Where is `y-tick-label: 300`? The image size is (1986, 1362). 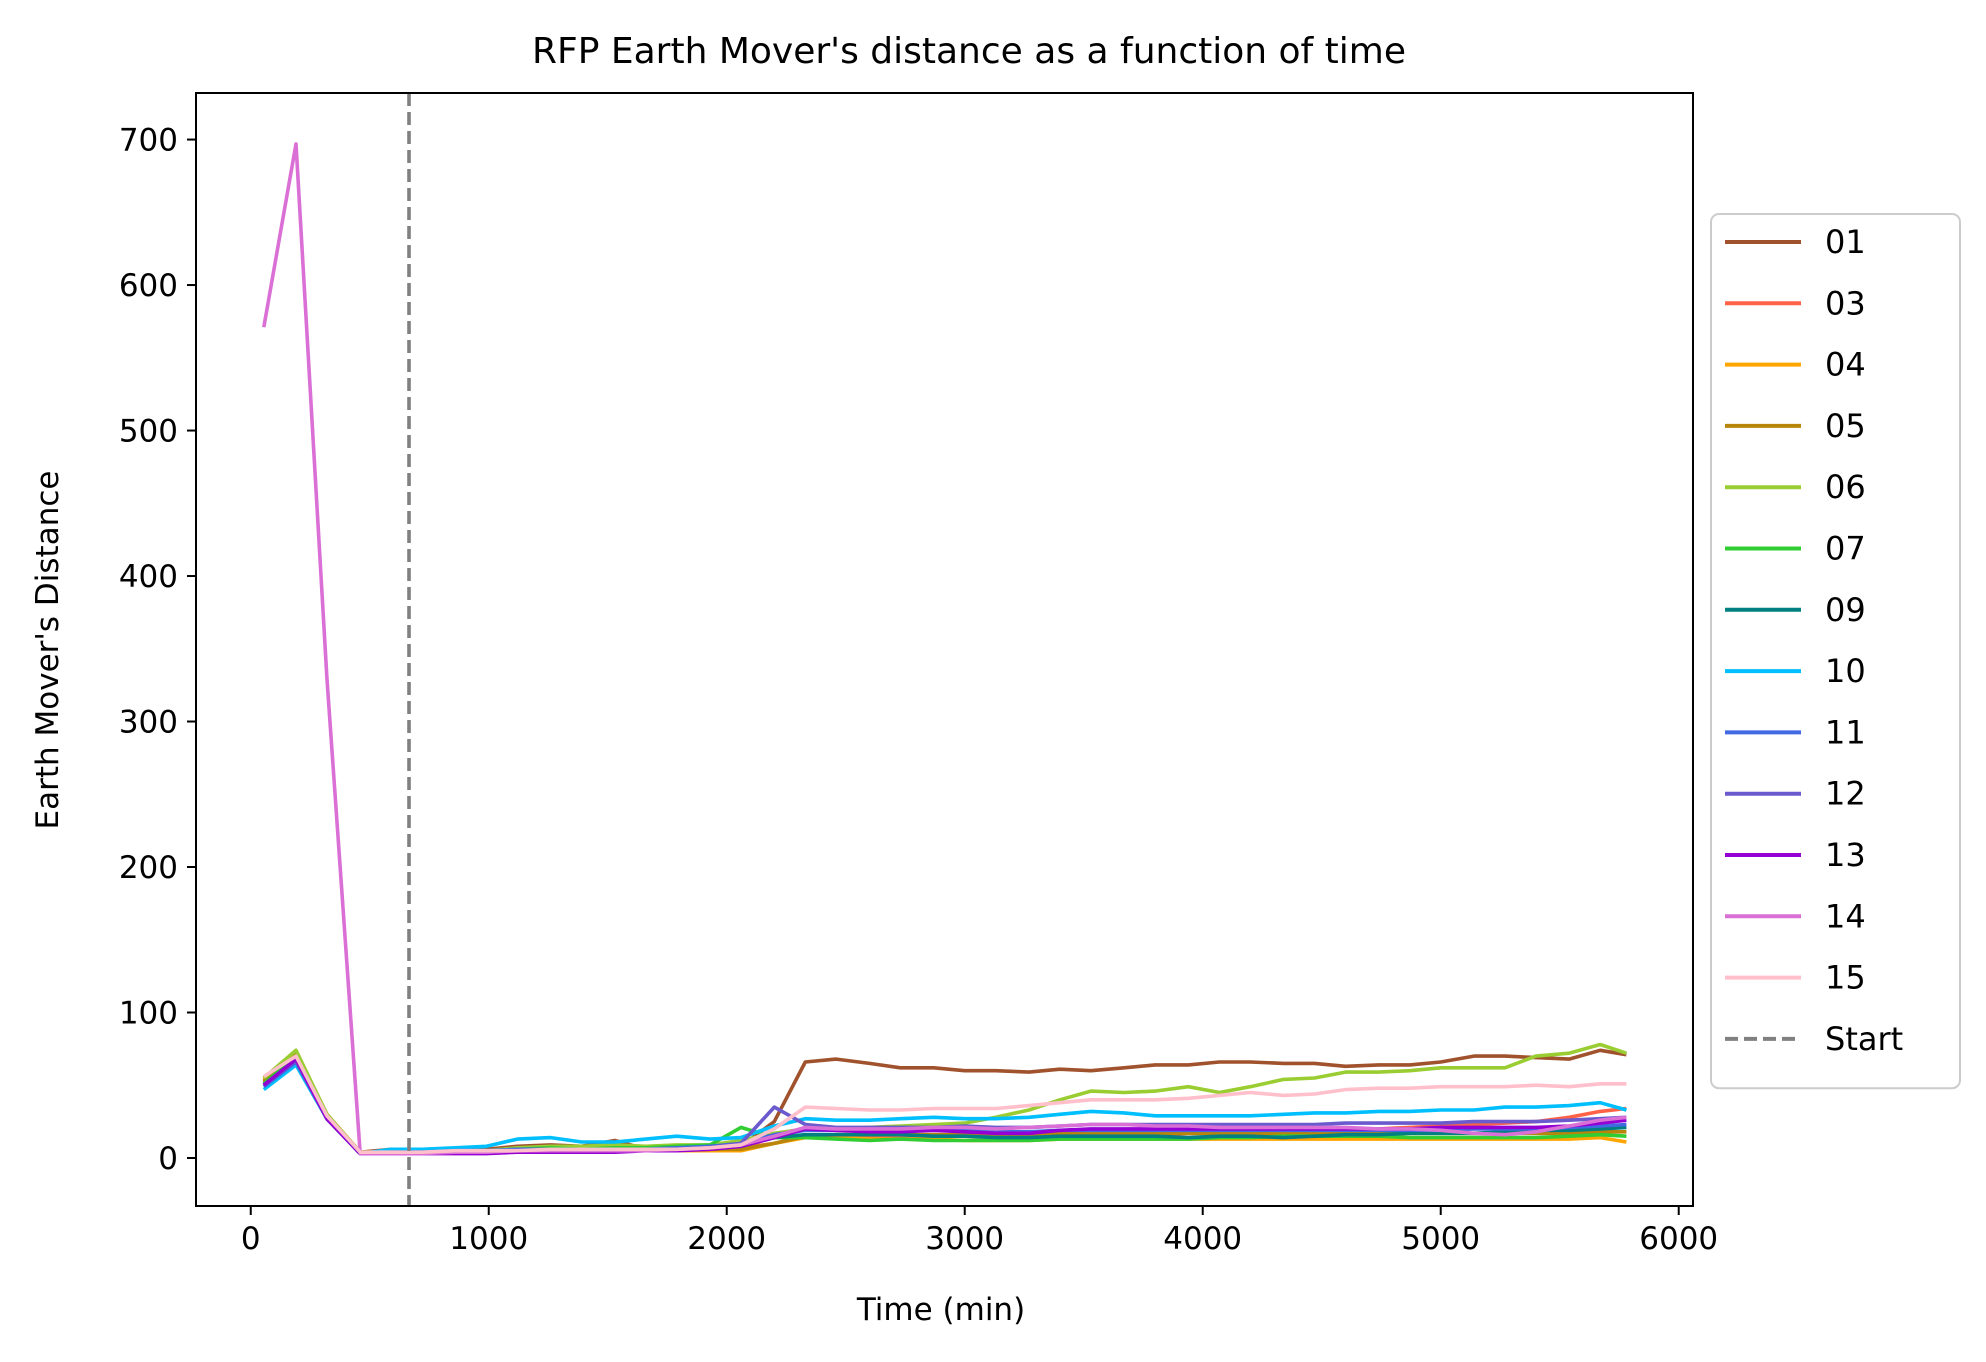 y-tick-label: 300 is located at coordinates (148, 723).